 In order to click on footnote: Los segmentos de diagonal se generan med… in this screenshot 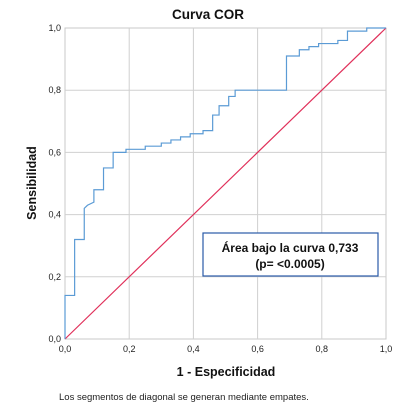, I will do `click(184, 397)`.